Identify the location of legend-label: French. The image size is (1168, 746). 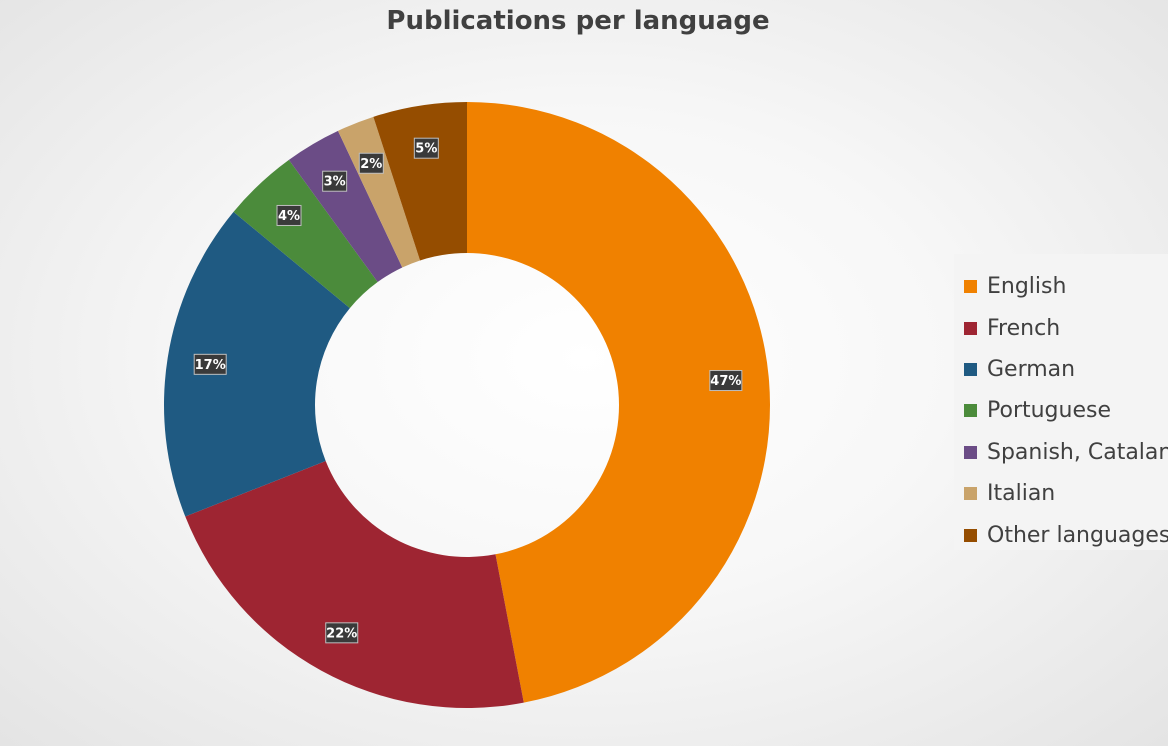
(1024, 328).